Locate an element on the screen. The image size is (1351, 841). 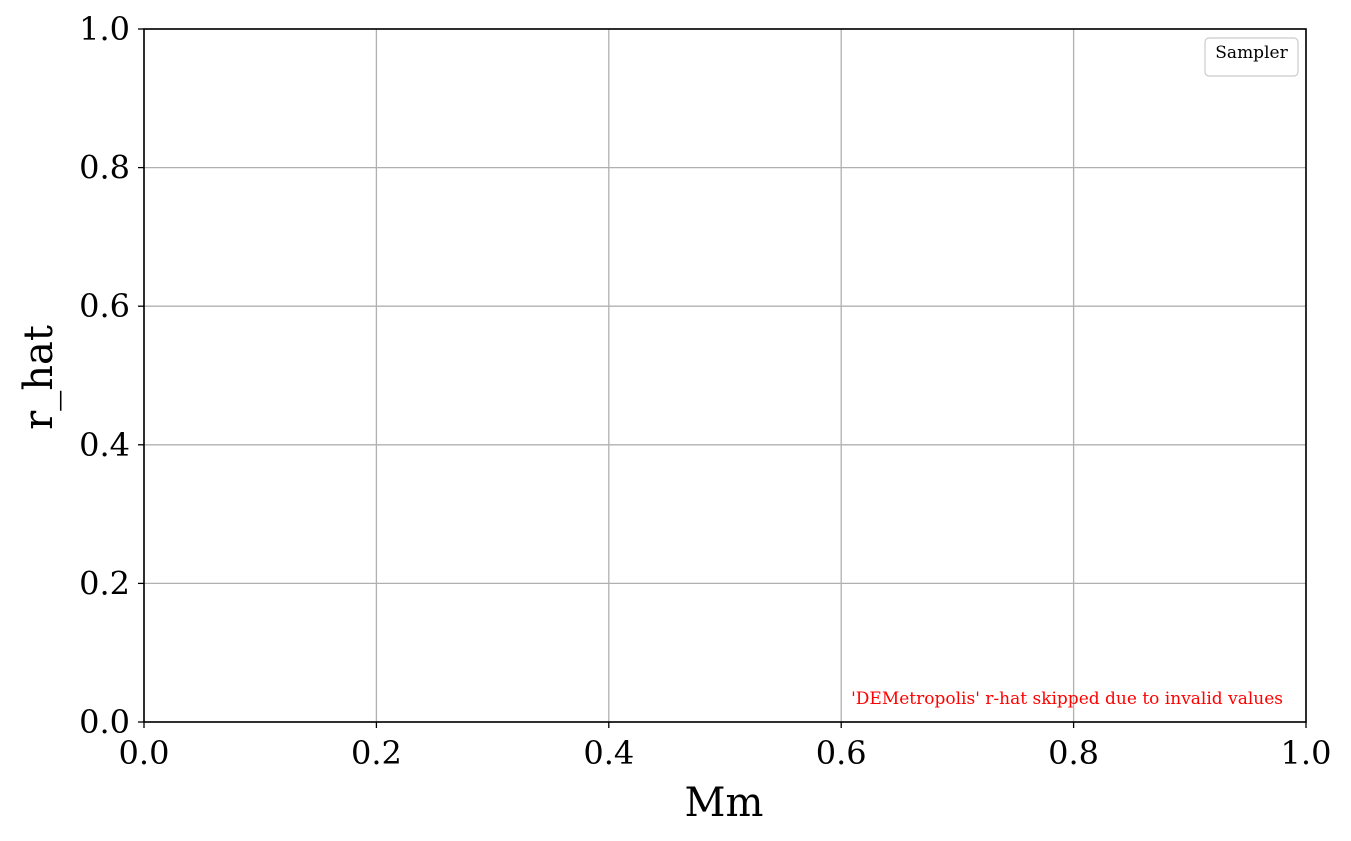
y-tick-label: 1.0 is located at coordinates (104, 29).